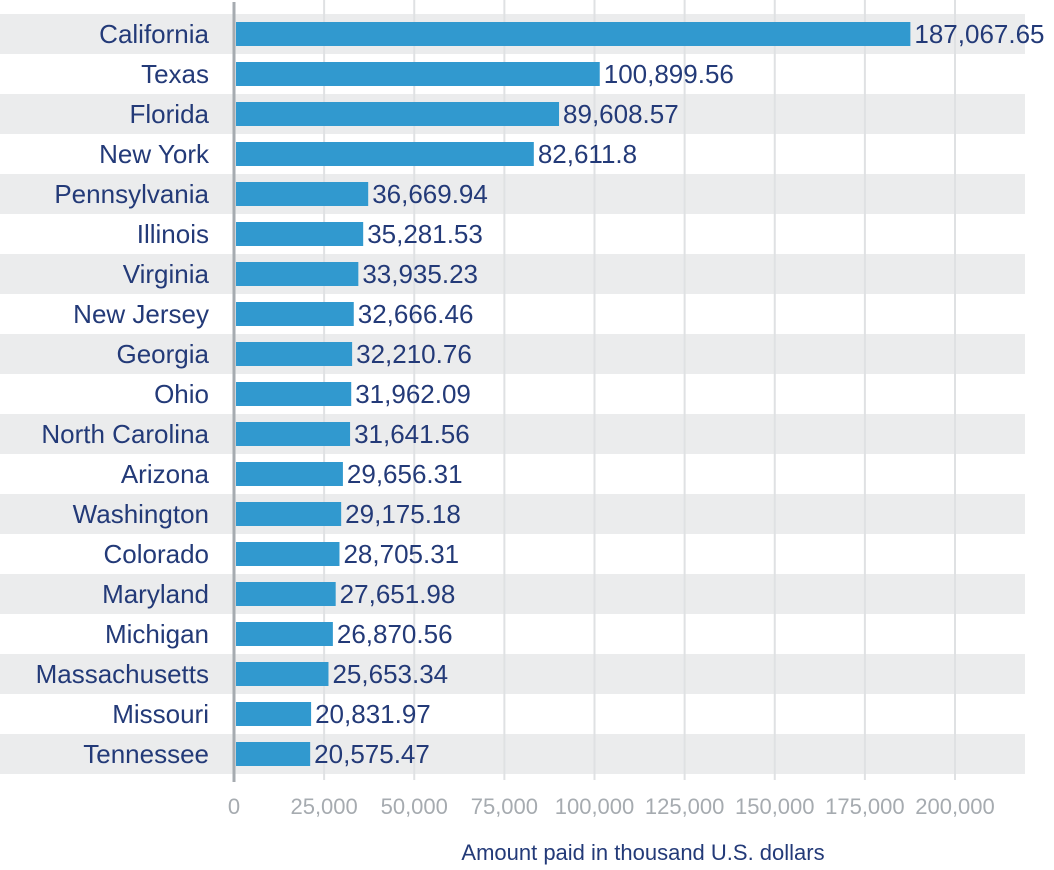 Image resolution: width=1054 pixels, height=870 pixels. I want to click on category-label: Colorado, so click(156, 554).